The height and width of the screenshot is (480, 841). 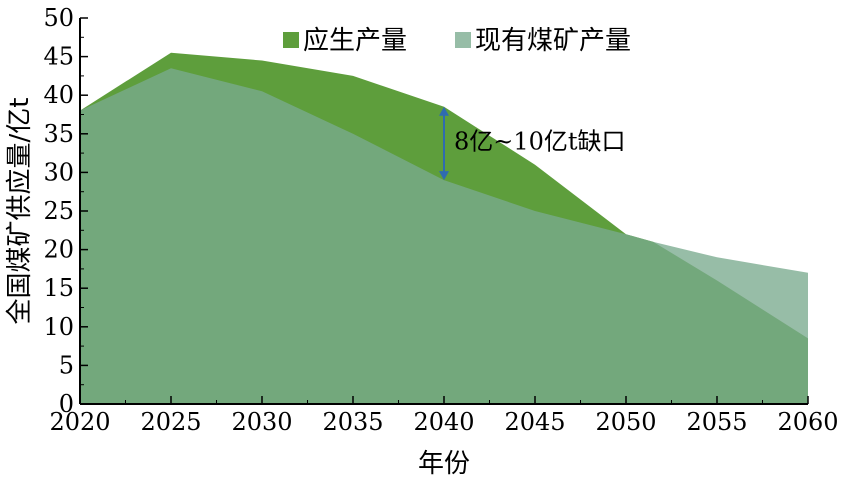 I want to click on y-tick-label: 20, so click(x=58, y=250).